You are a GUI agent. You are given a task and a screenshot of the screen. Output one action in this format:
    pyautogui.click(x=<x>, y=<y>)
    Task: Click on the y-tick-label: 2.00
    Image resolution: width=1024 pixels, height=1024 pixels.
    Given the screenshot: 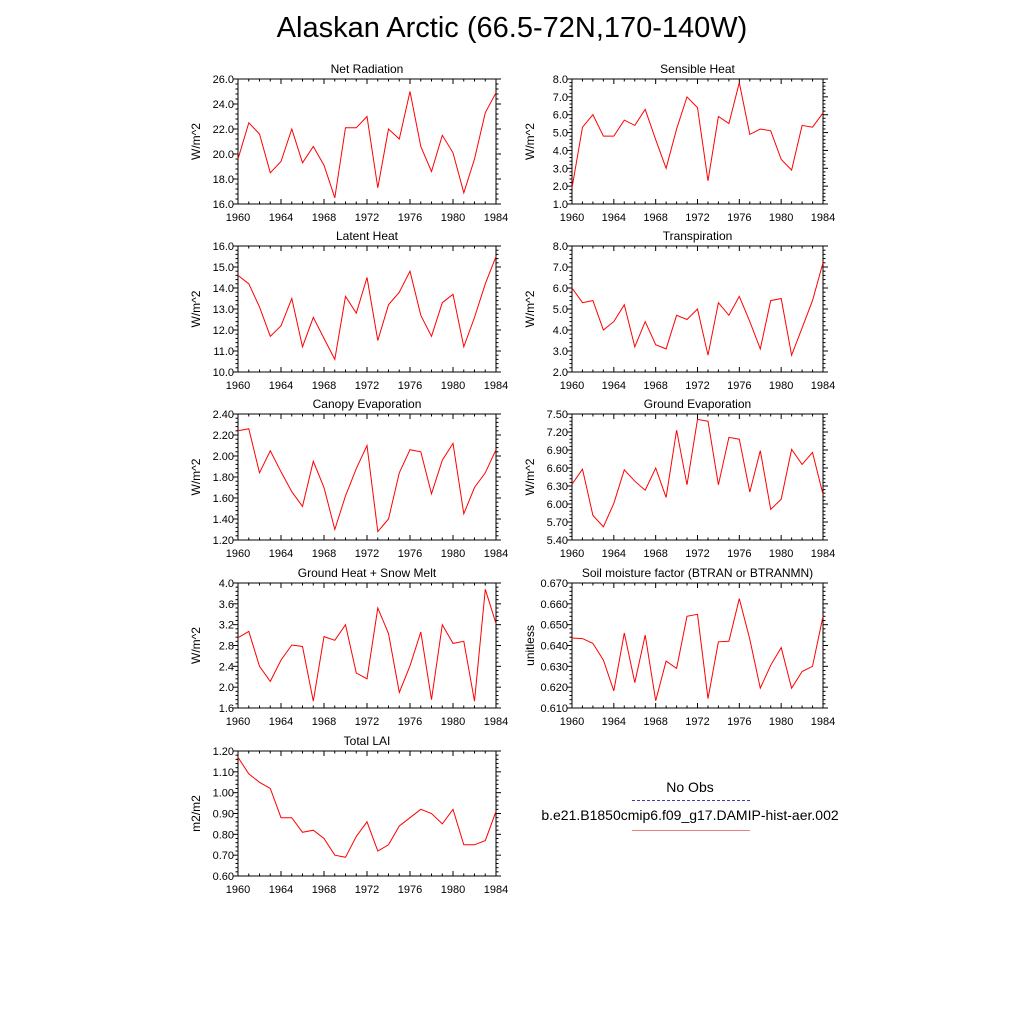 What is the action you would take?
    pyautogui.click(x=223, y=457)
    